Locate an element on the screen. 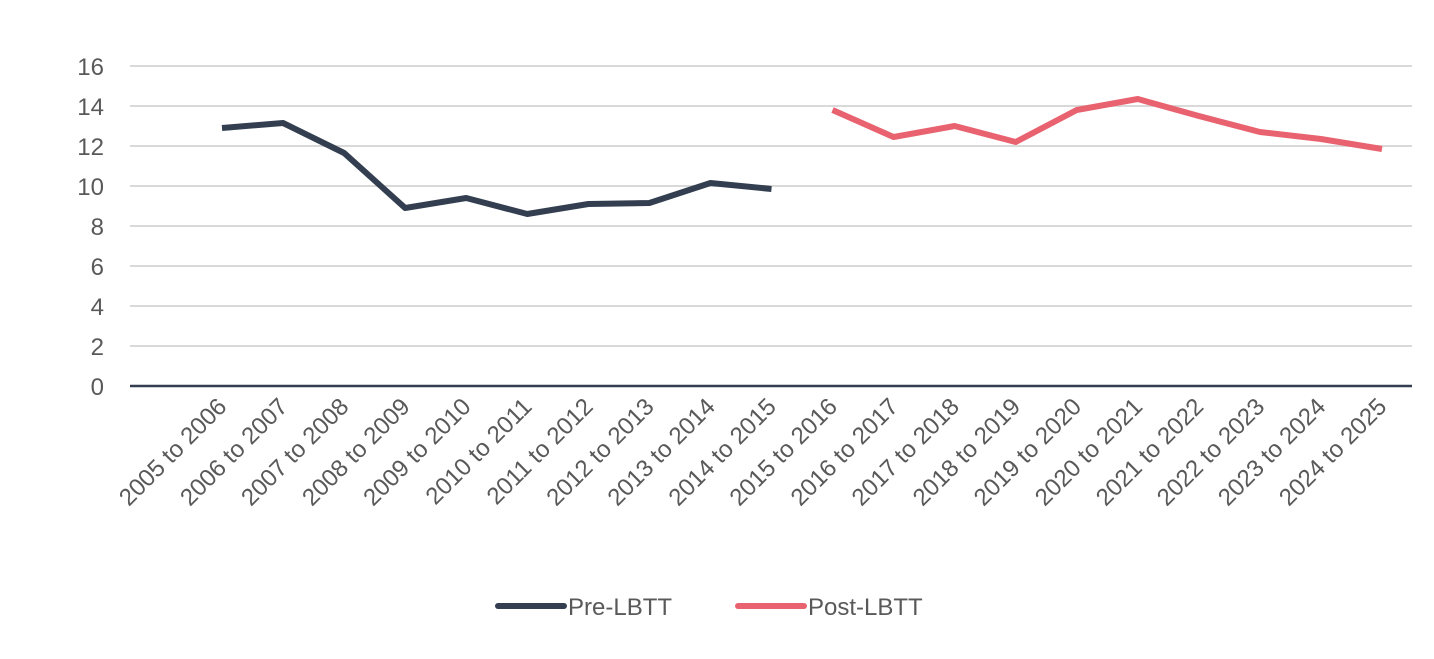  y-tick-label: 8 is located at coordinates (97, 227).